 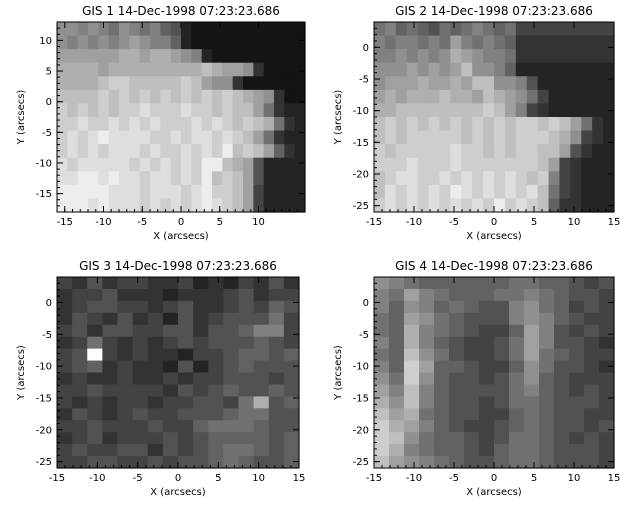 What do you see at coordinates (414, 222) in the screenshot?
I see `x-tick-label: -10` at bounding box center [414, 222].